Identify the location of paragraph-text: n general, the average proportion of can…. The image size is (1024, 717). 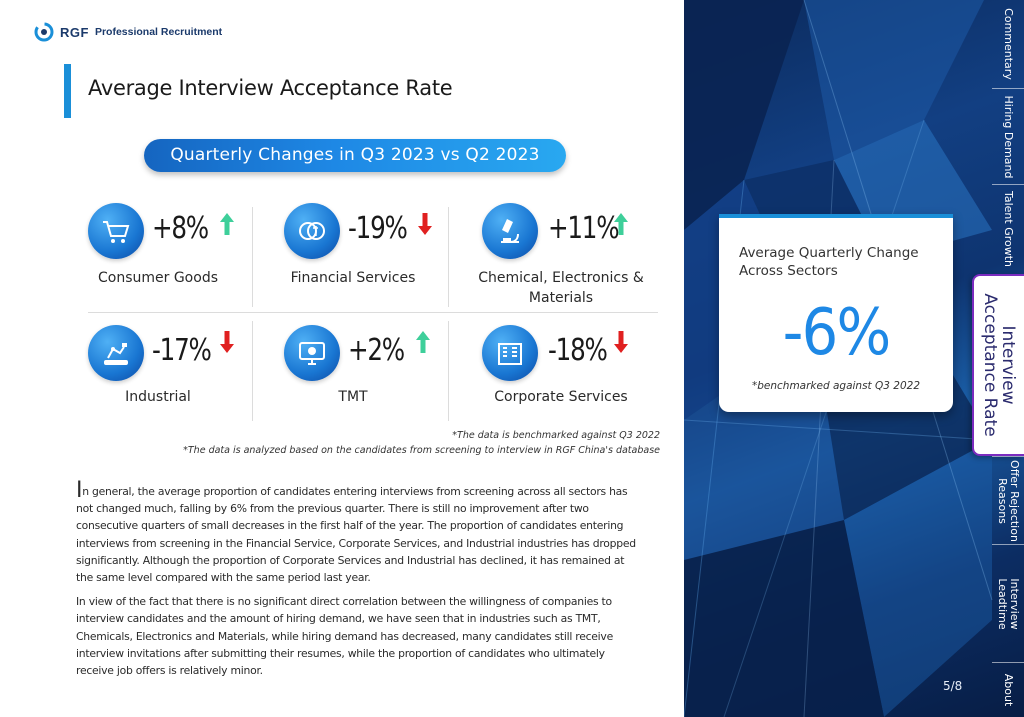
(356, 535).